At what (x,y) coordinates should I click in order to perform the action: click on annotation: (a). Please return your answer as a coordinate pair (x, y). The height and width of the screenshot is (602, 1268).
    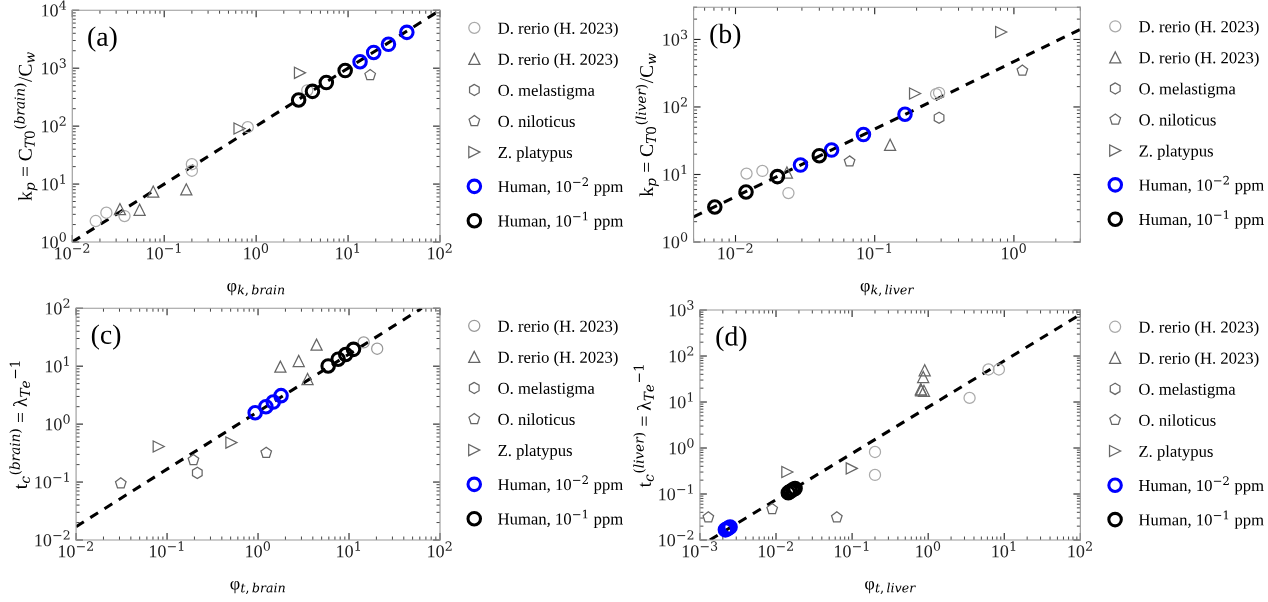
    Looking at the image, I should click on (102, 39).